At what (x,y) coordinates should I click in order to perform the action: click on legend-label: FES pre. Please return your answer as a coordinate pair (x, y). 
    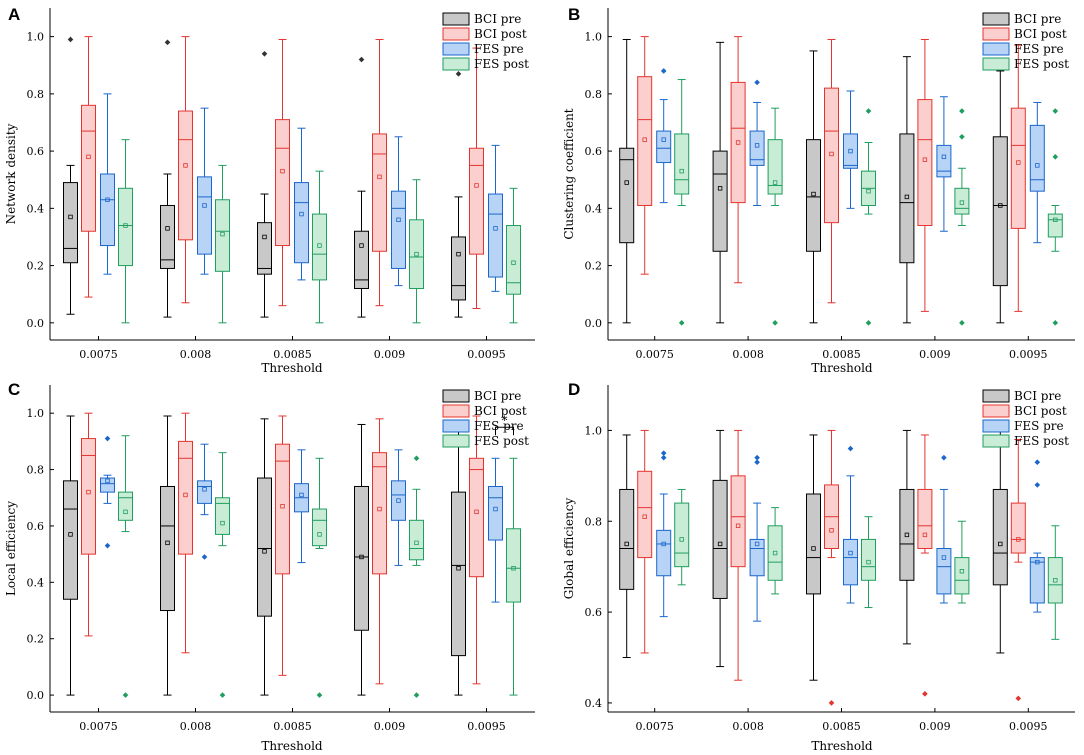
    Looking at the image, I should click on (499, 49).